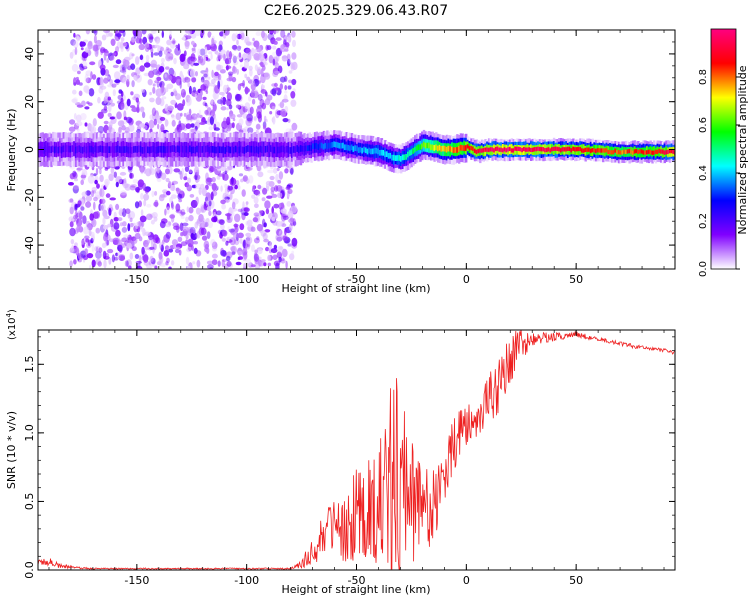 Image resolution: width=750 pixels, height=600 pixels. What do you see at coordinates (703, 269) in the screenshot?
I see `colorbar-tick-label: 0.0` at bounding box center [703, 269].